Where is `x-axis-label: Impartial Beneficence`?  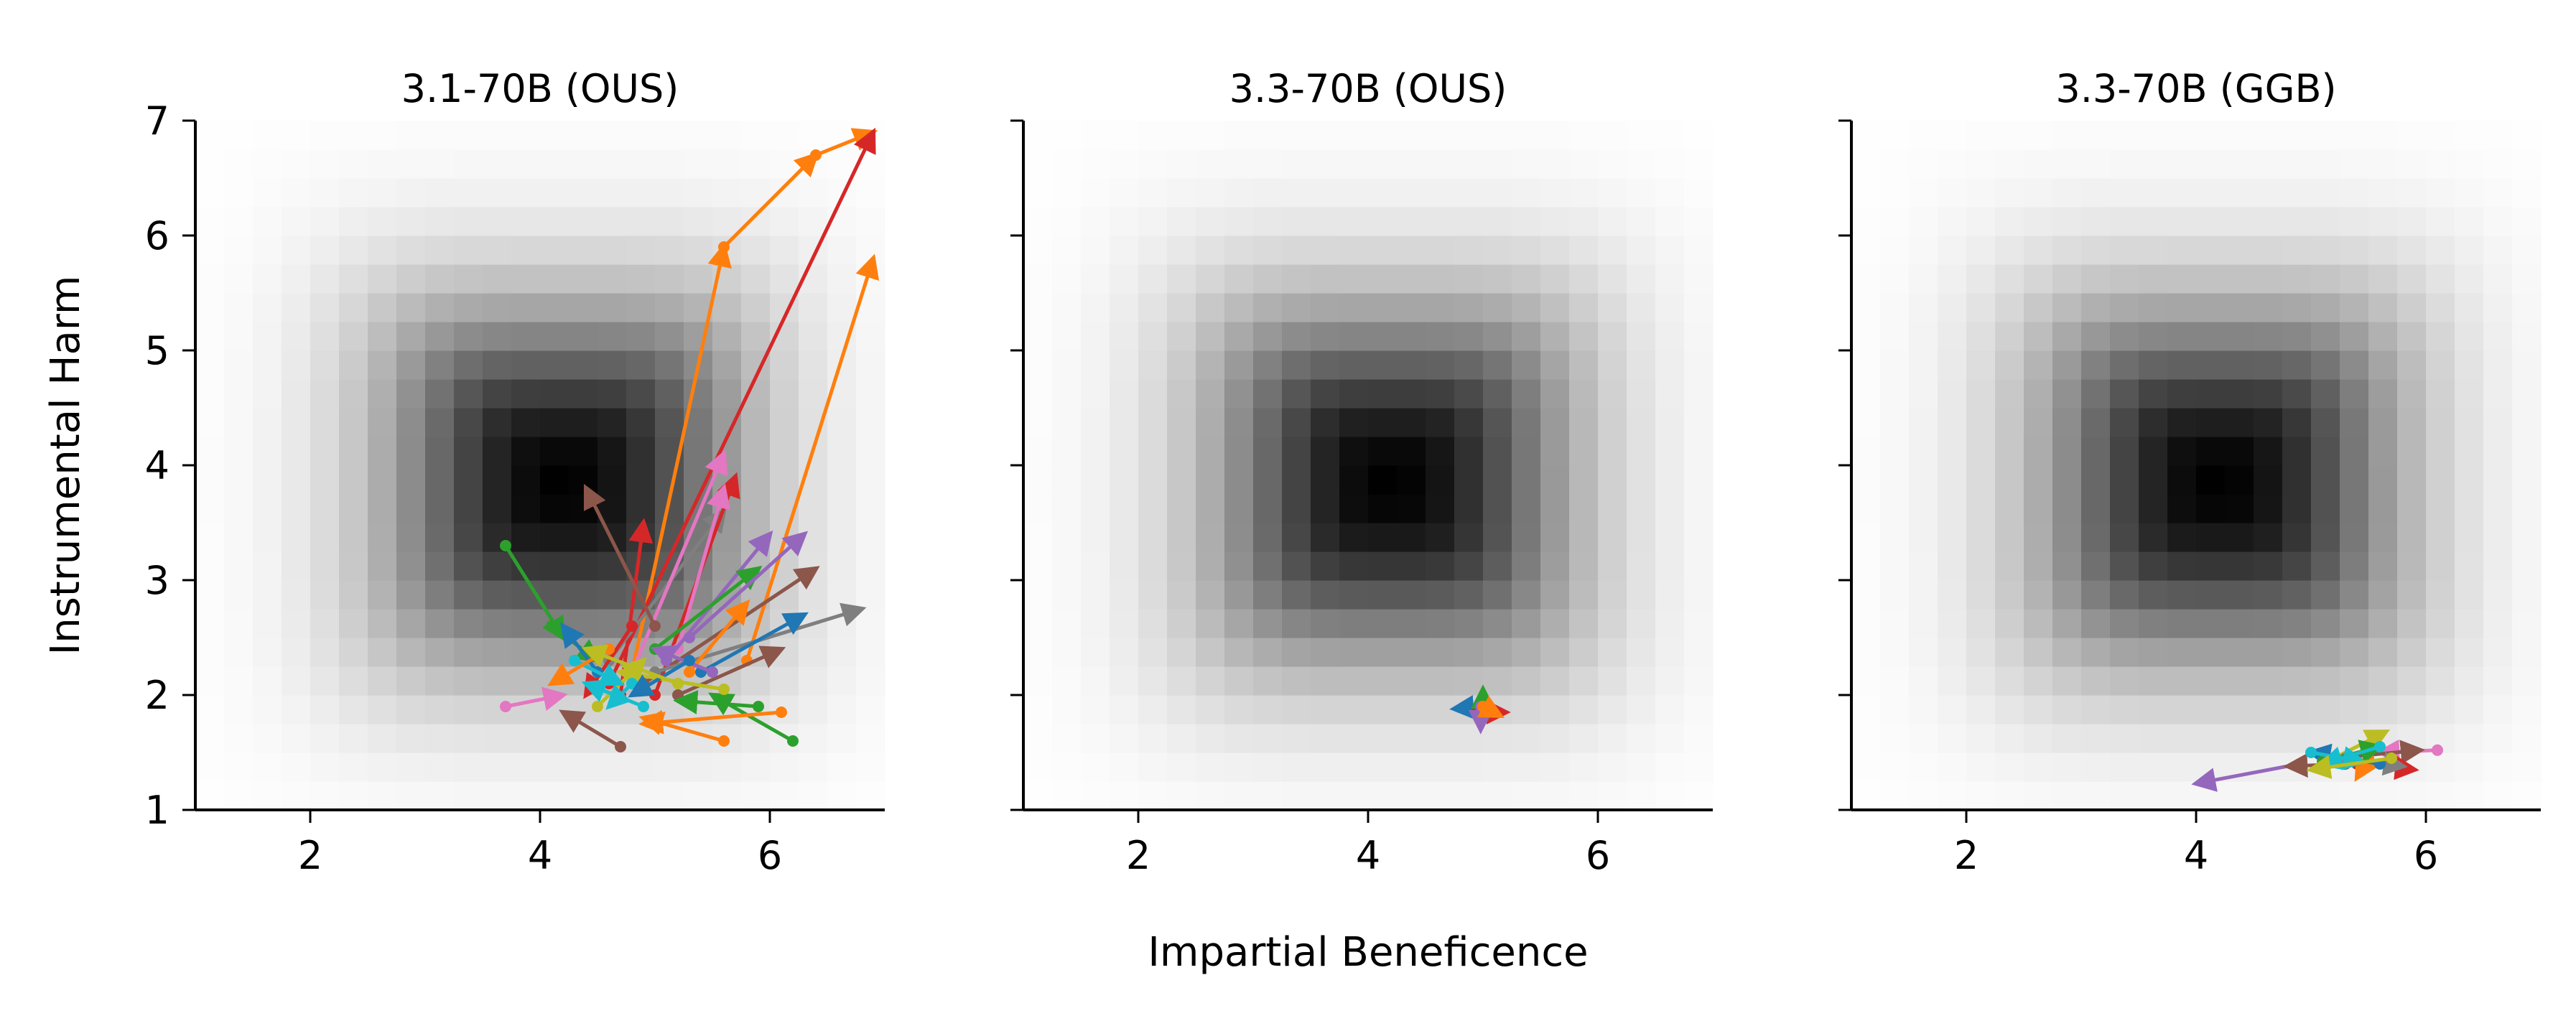
x-axis-label: Impartial Beneficence is located at coordinates (1368, 952).